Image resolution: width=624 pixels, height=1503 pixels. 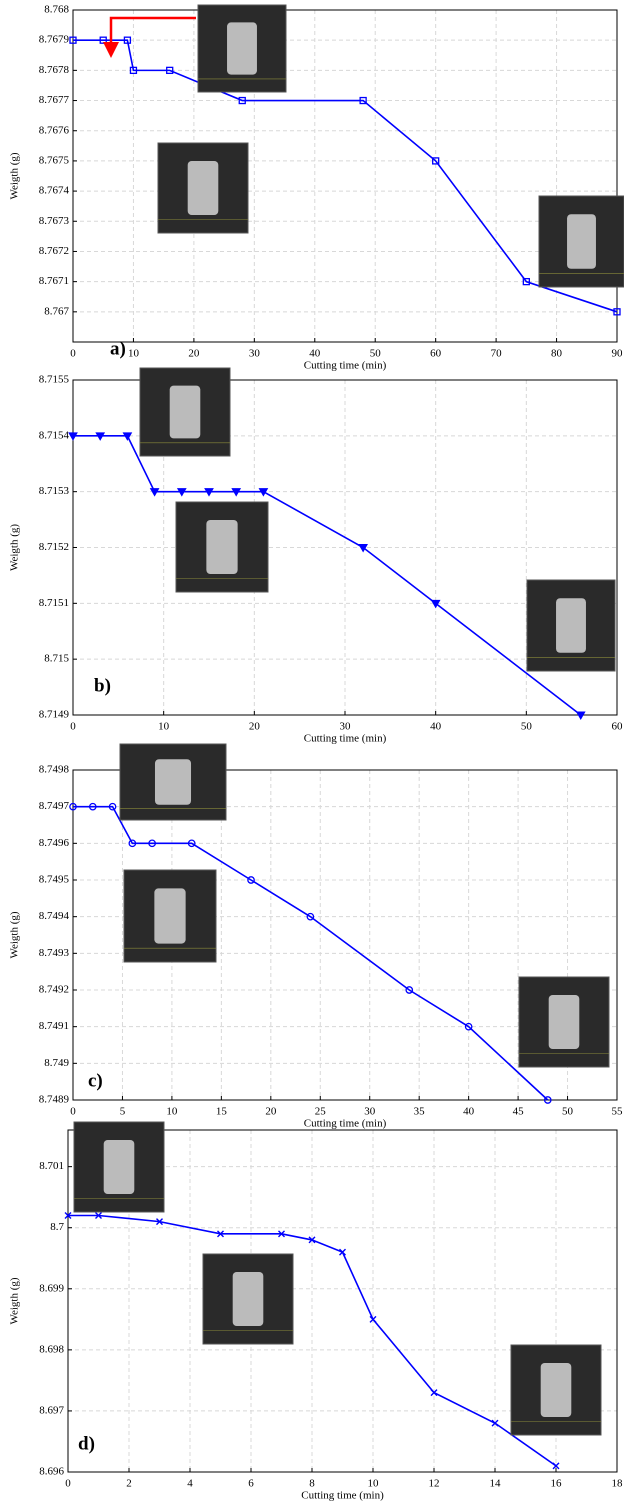 What do you see at coordinates (54, 380) in the screenshot?
I see `y-tick-label: 8.7155` at bounding box center [54, 380].